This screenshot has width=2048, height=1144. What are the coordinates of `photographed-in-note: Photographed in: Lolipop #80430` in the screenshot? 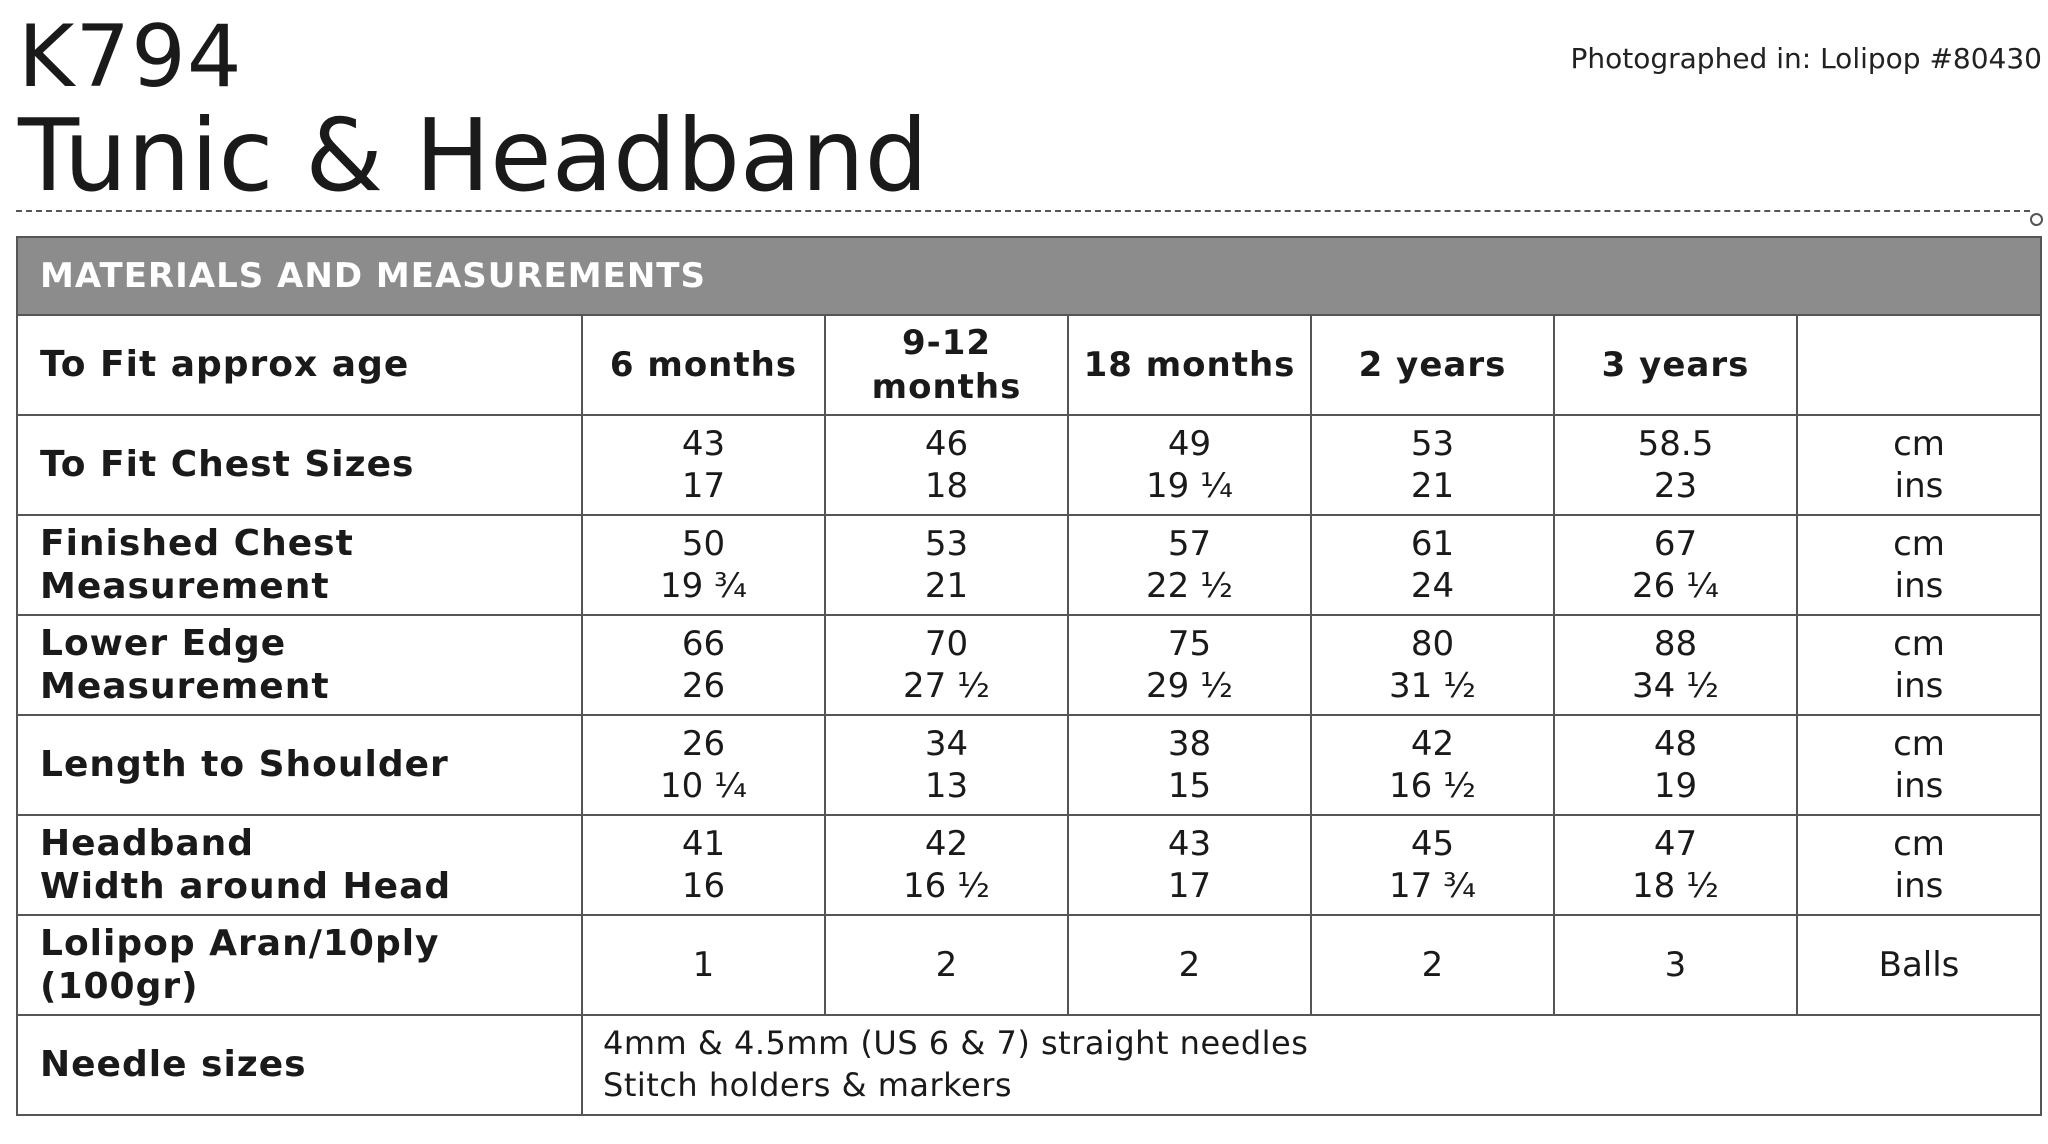 It's located at (1806, 58).